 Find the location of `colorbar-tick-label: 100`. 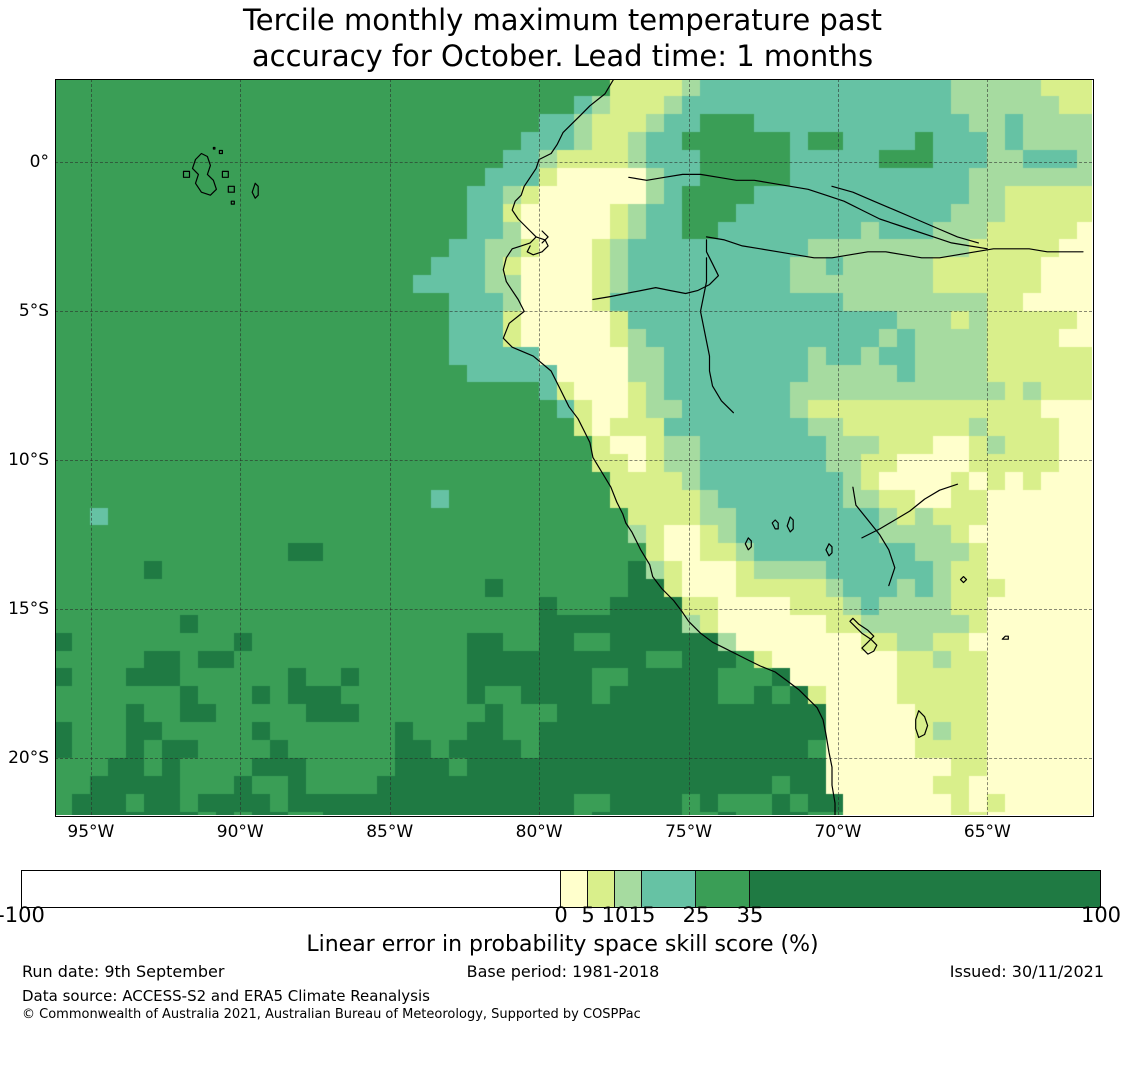

colorbar-tick-label: 100 is located at coordinates (1101, 915).